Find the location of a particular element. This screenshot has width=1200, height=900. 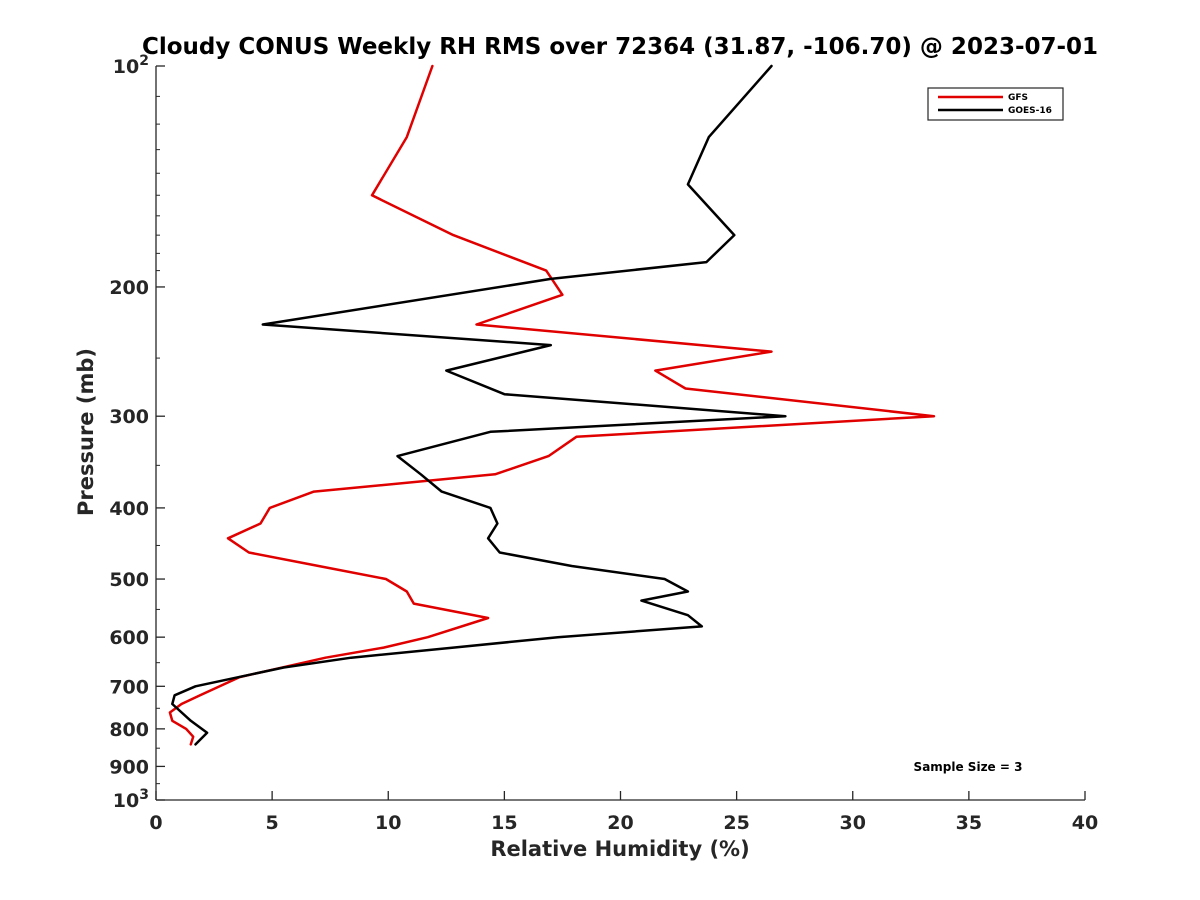

y-axis-label: Pressure (mb) is located at coordinates (86, 432).